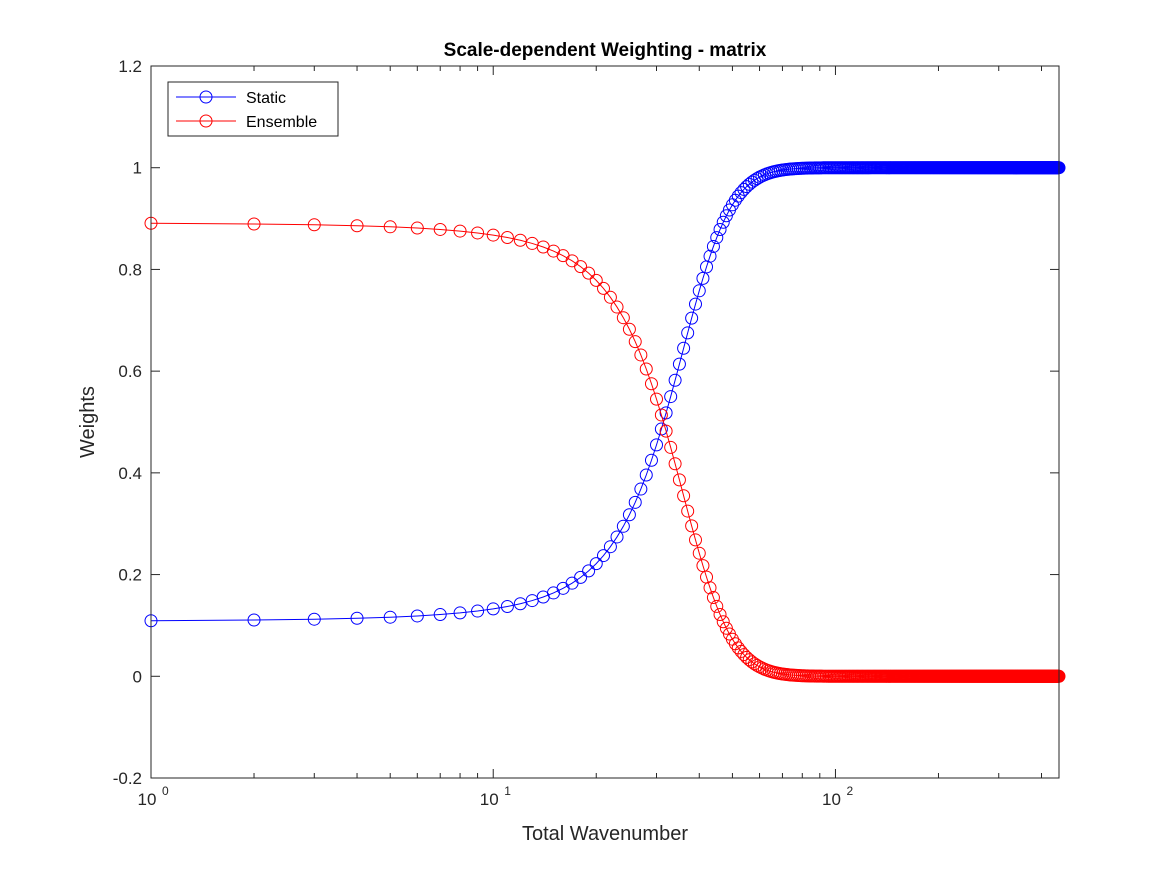 The width and height of the screenshot is (1167, 875). I want to click on legend-marker-ensemble, so click(206, 121).